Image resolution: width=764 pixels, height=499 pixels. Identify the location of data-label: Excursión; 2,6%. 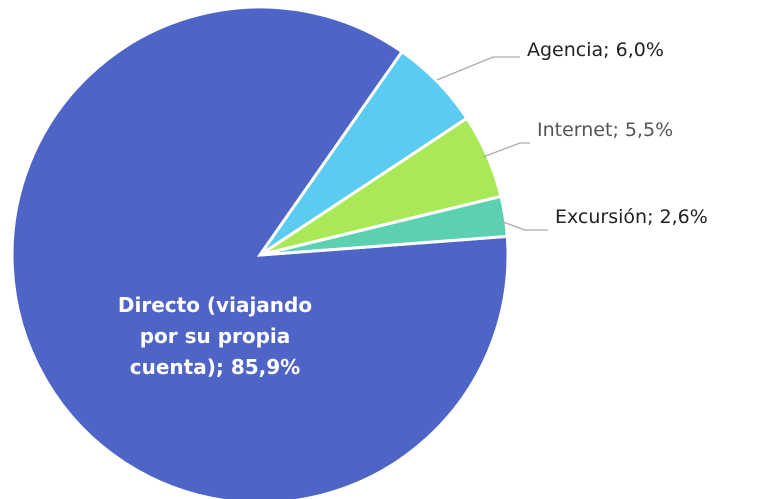
(631, 217).